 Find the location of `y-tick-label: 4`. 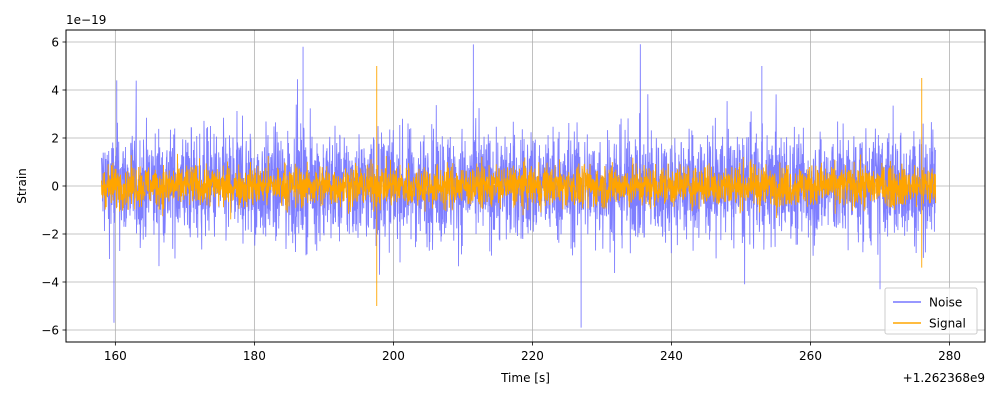

y-tick-label: 4 is located at coordinates (55, 91).